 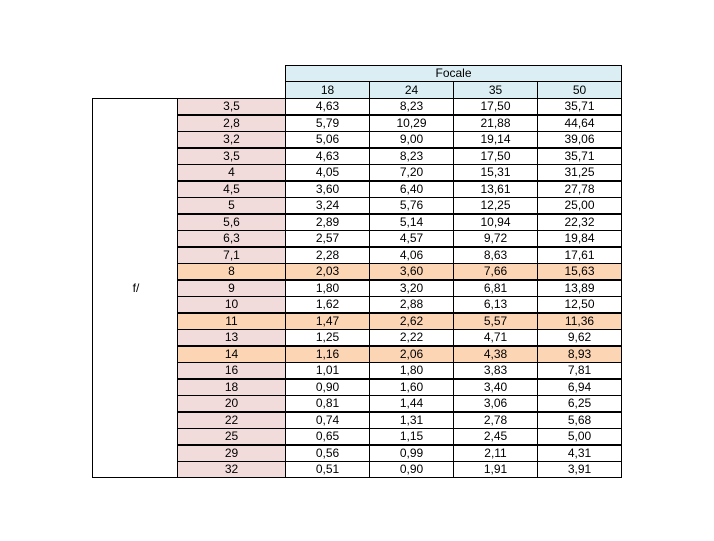 I want to click on aperture-cell: 13, so click(x=231, y=337).